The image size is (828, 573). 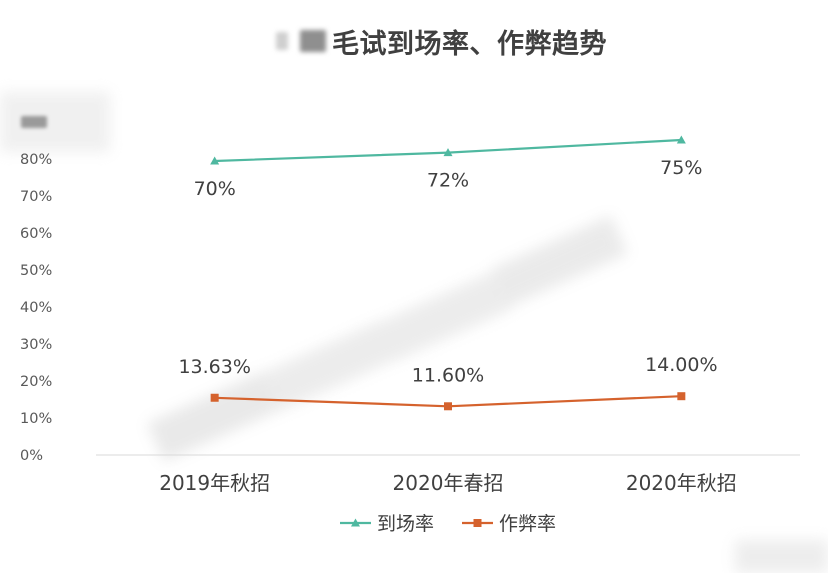 I want to click on x-tick-labels: 2019年秋招 2020年春招 2020年秋招, so click(x=448, y=483).